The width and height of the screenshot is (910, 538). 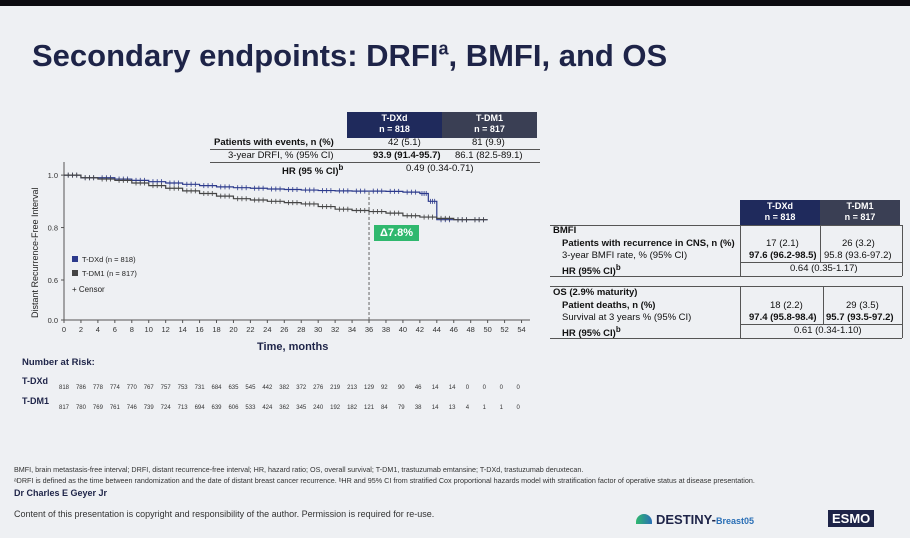 What do you see at coordinates (64, 408) in the screenshot?
I see `risk-value: 817` at bounding box center [64, 408].